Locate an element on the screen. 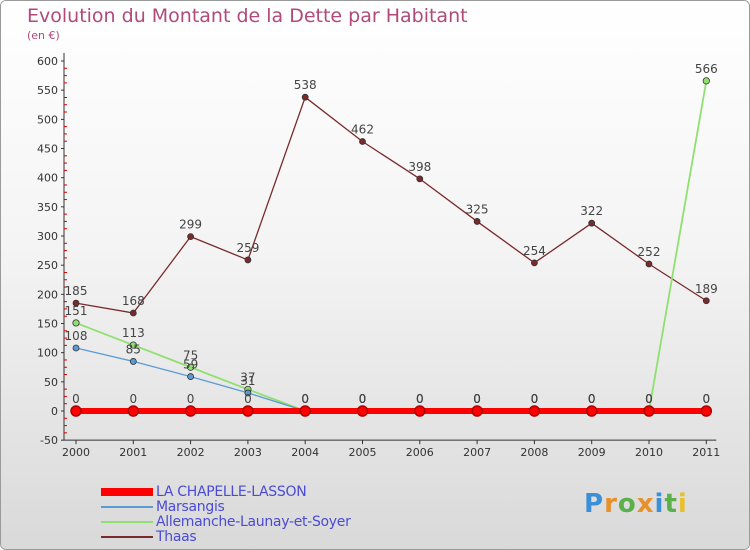 The image size is (750, 550). y-tick-label: 350 is located at coordinates (47, 207).